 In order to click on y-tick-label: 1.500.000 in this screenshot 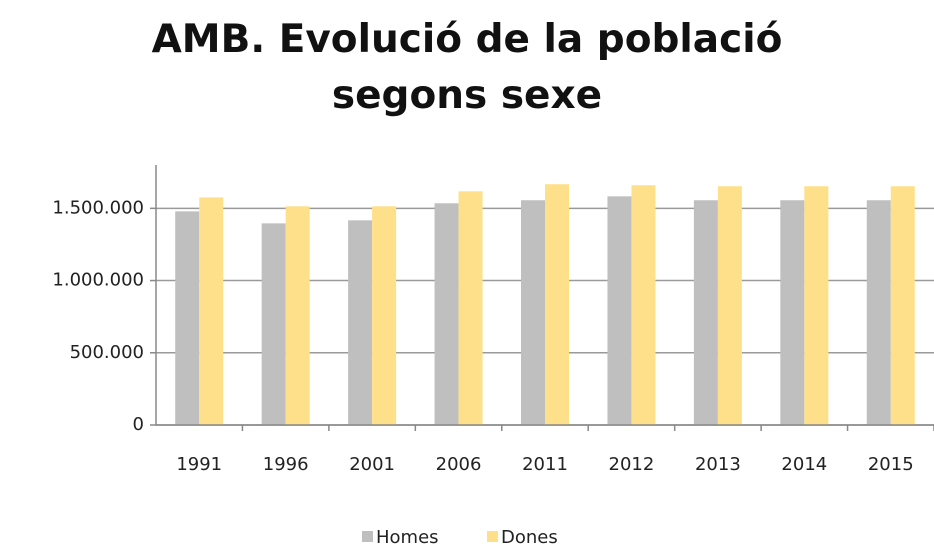, I will do `click(98, 207)`.